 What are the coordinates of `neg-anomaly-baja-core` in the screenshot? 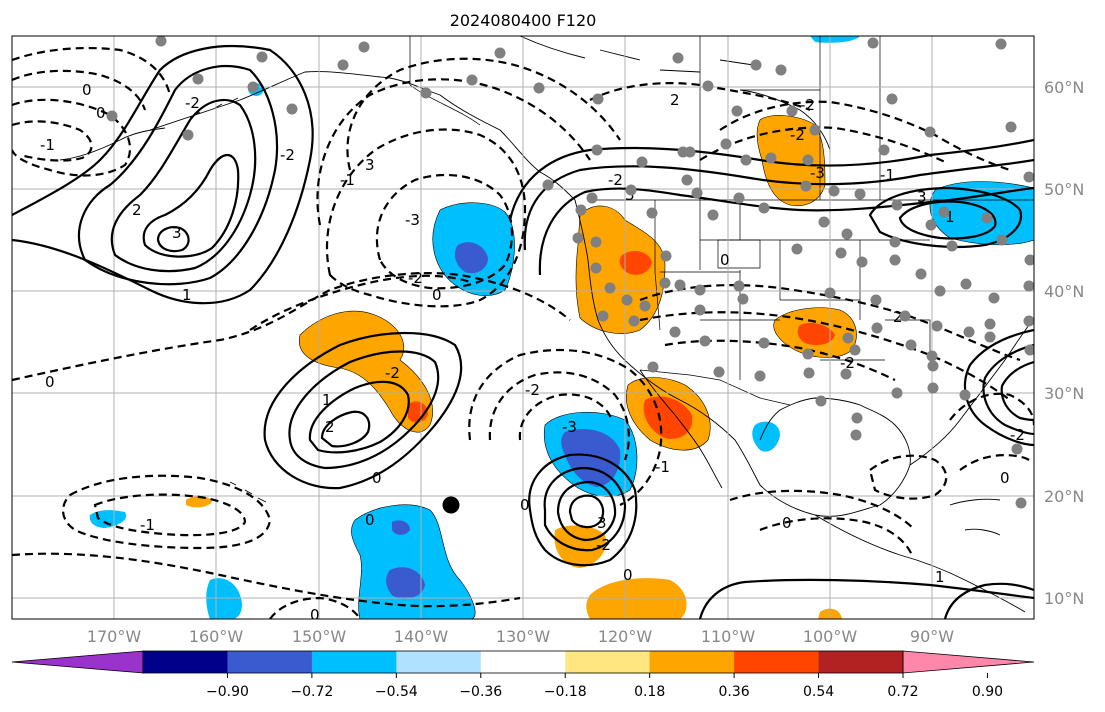 It's located at (591, 458).